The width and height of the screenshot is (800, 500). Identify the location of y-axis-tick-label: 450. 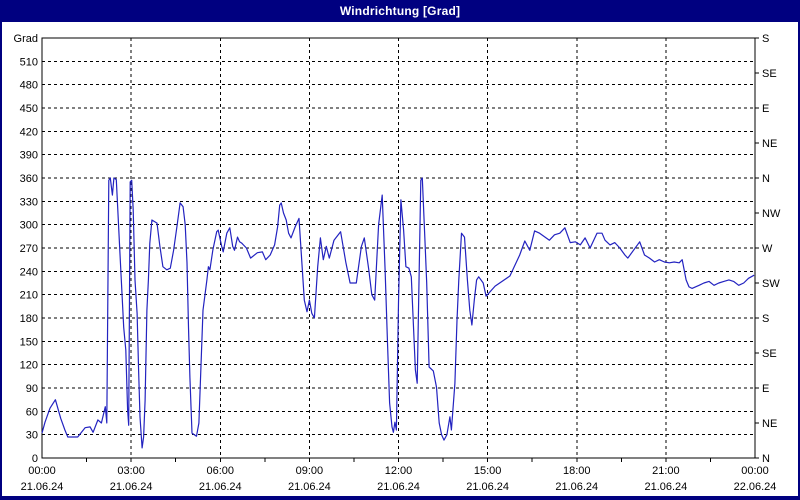
(29, 109).